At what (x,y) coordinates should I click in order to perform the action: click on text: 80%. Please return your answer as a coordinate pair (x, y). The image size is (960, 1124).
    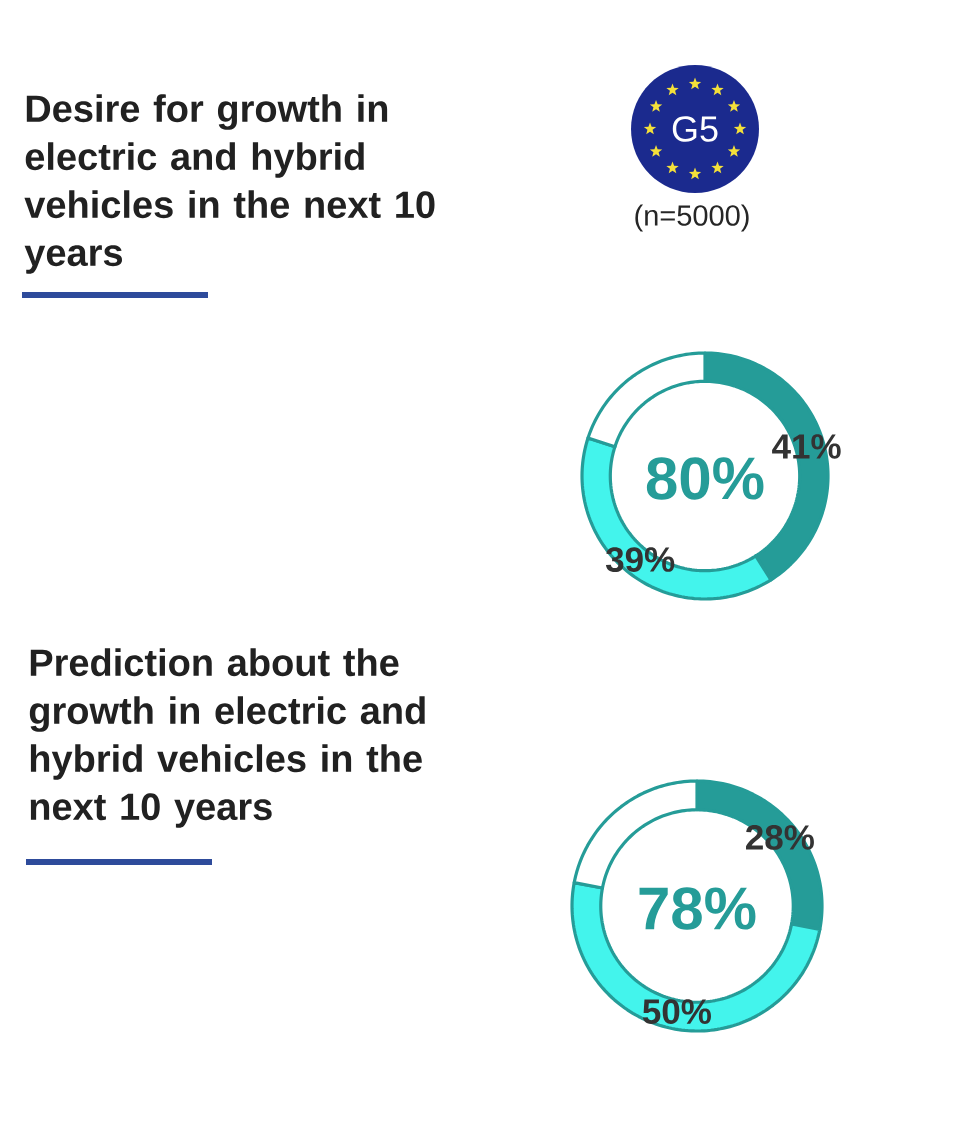
    Looking at the image, I should click on (705, 478).